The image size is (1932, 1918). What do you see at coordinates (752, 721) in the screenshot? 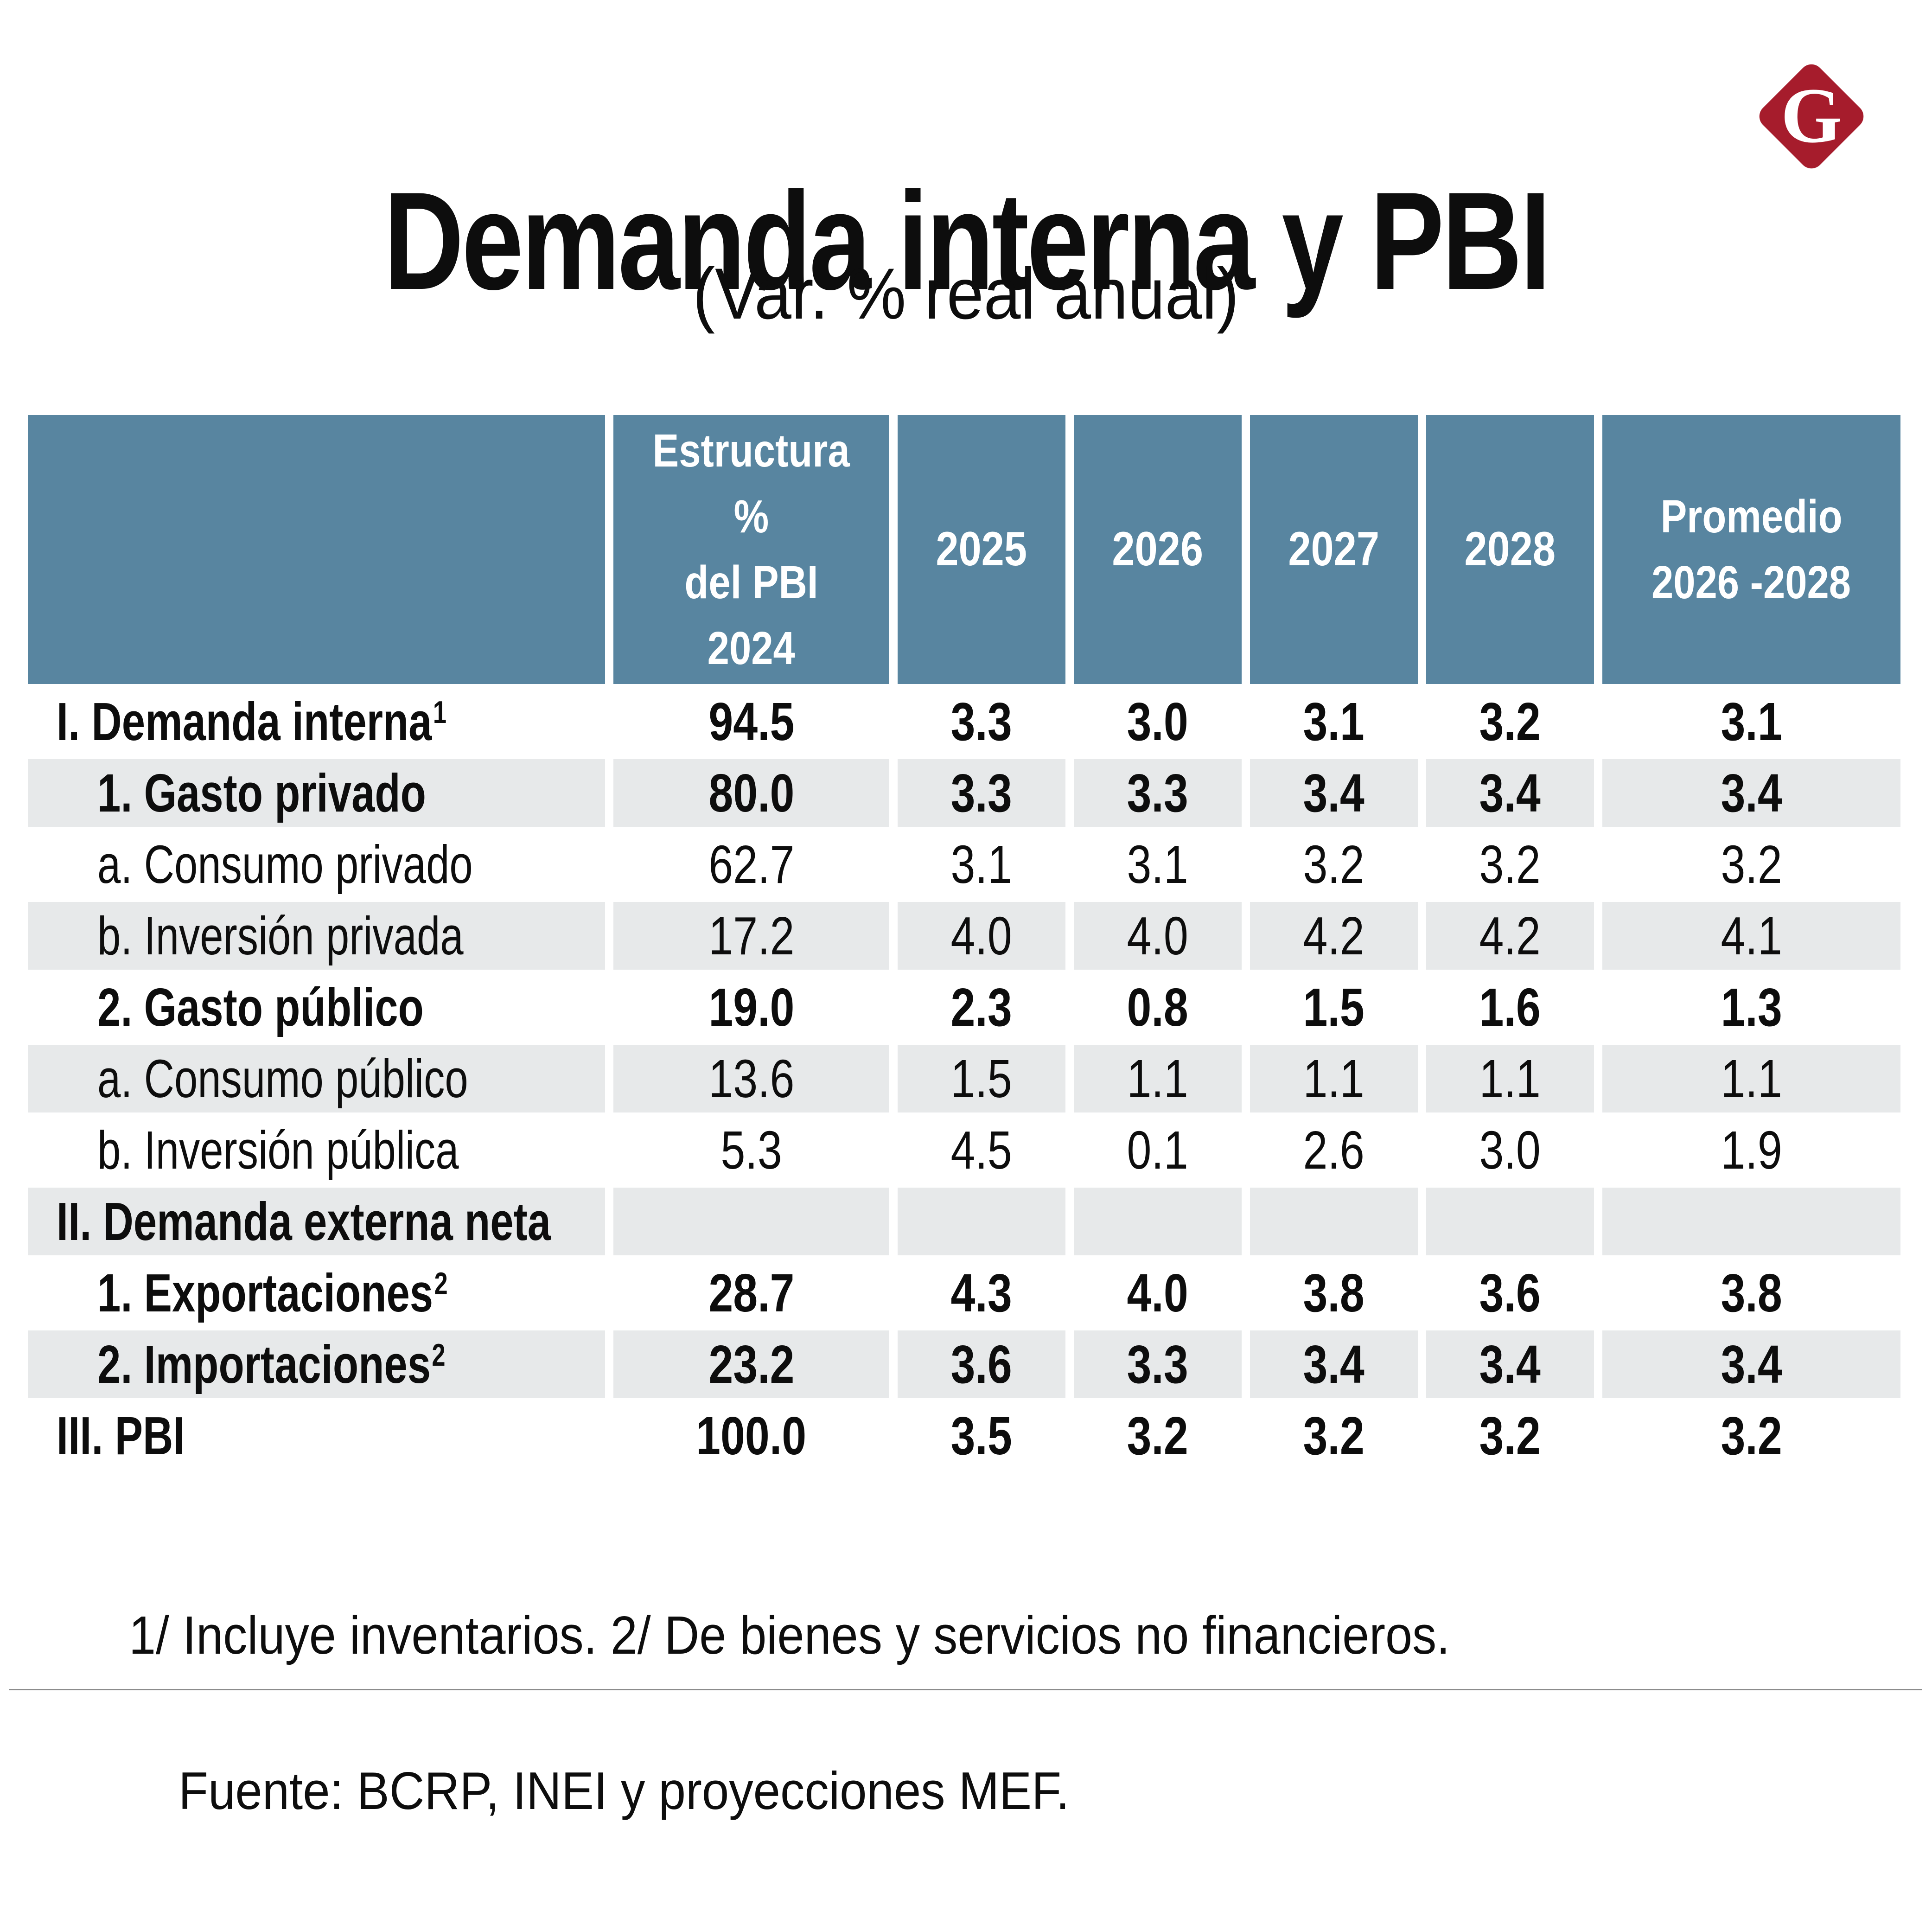
I see `cell-value: 94.5` at bounding box center [752, 721].